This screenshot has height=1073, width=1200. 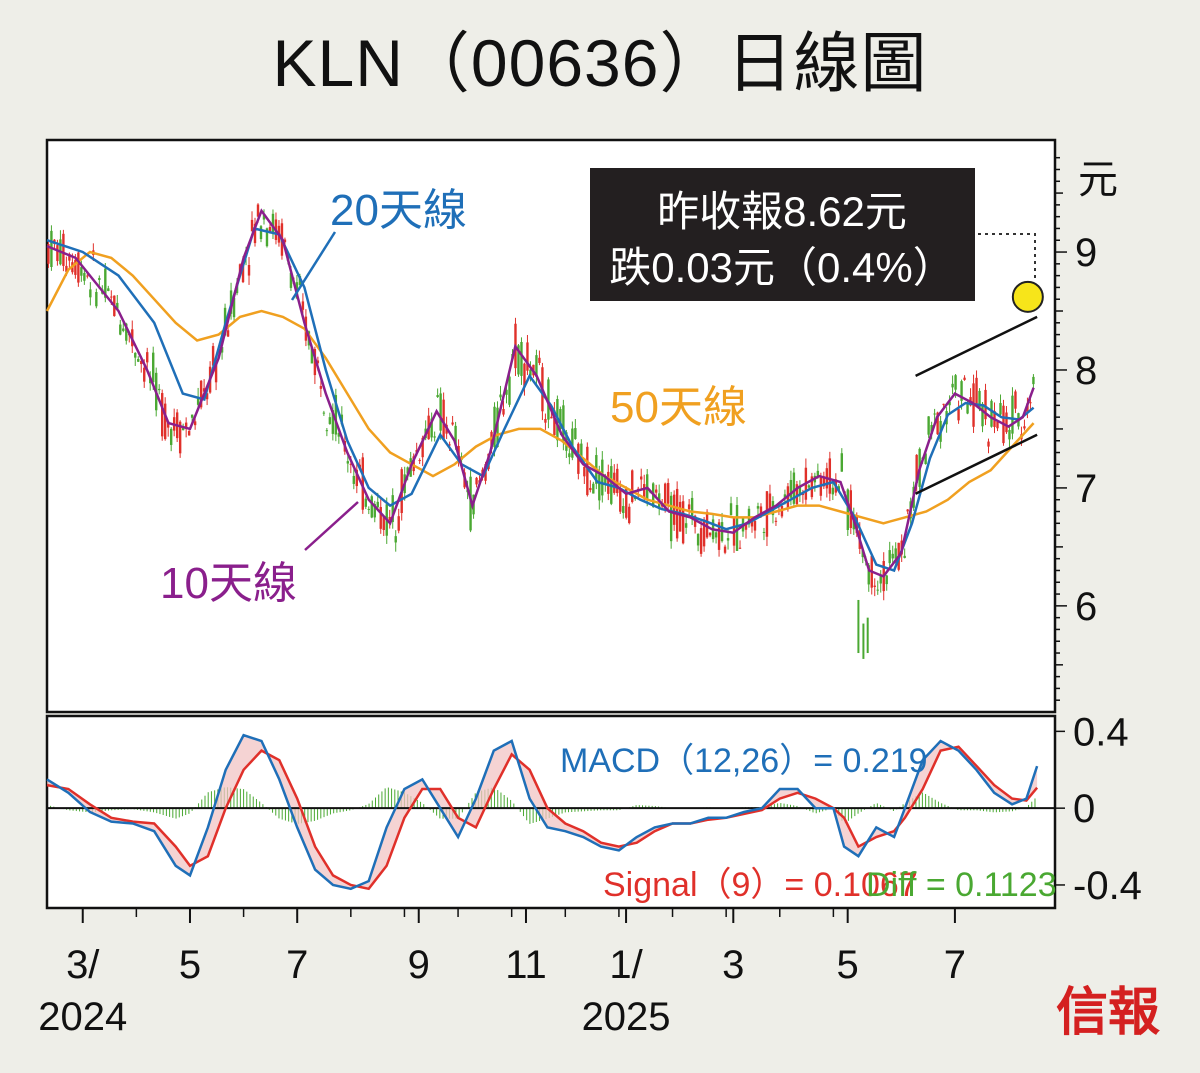 What do you see at coordinates (1098, 180) in the screenshot?
I see `unit-label: 元` at bounding box center [1098, 180].